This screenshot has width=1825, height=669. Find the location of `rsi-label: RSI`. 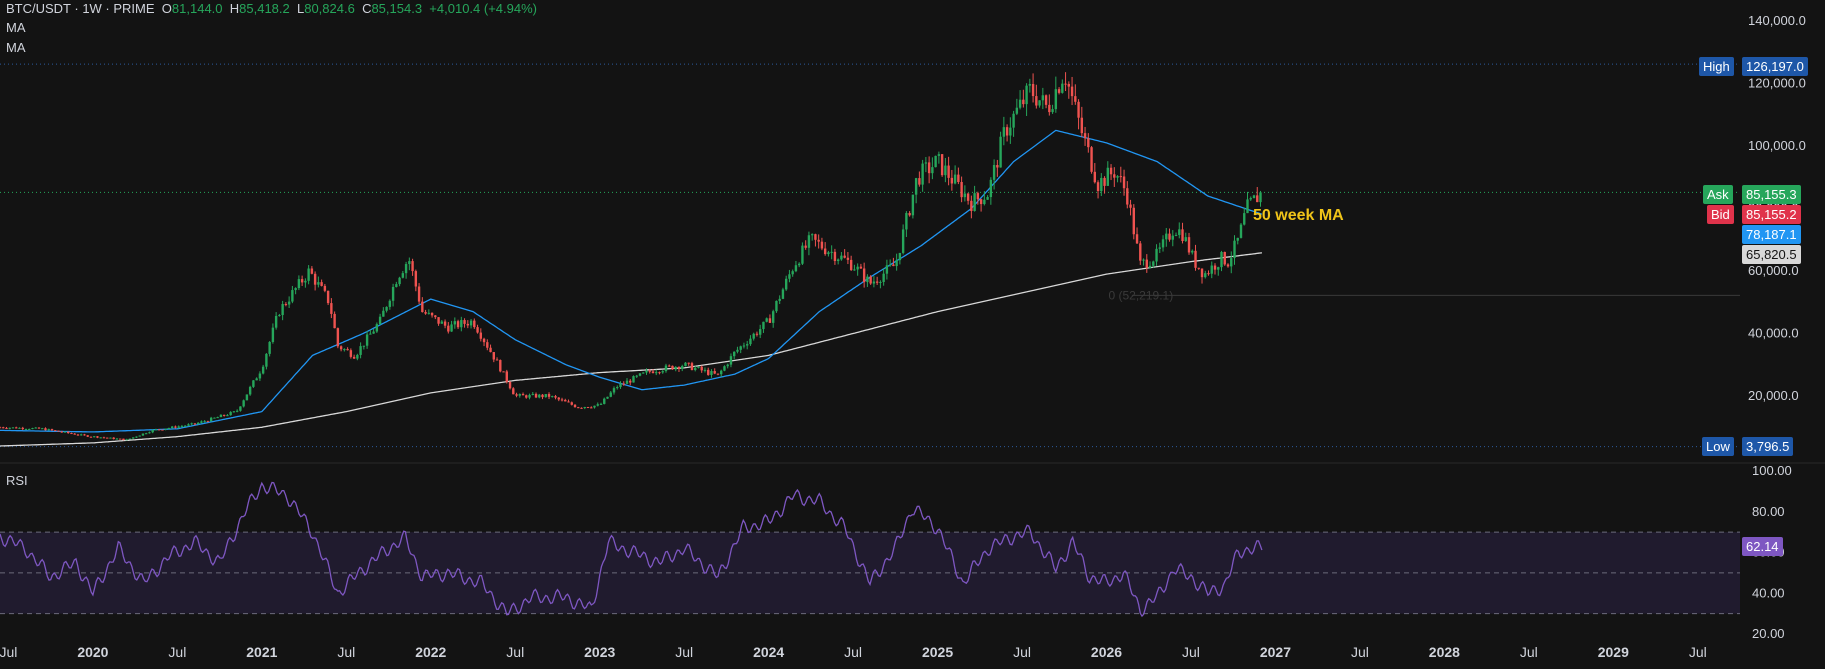

rsi-label: RSI is located at coordinates (17, 480).